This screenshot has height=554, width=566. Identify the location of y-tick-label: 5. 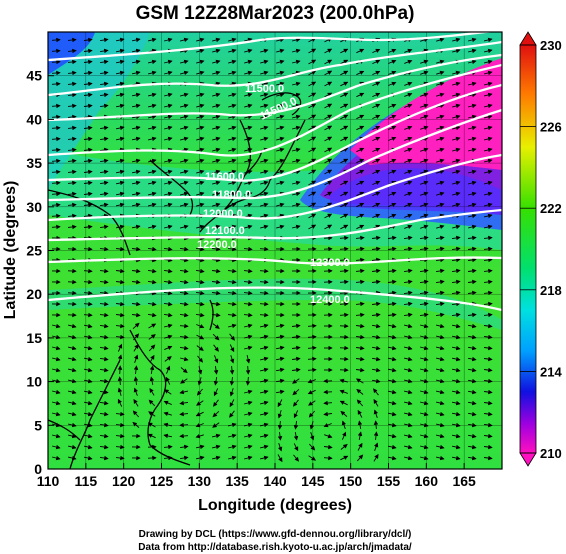
(38, 425).